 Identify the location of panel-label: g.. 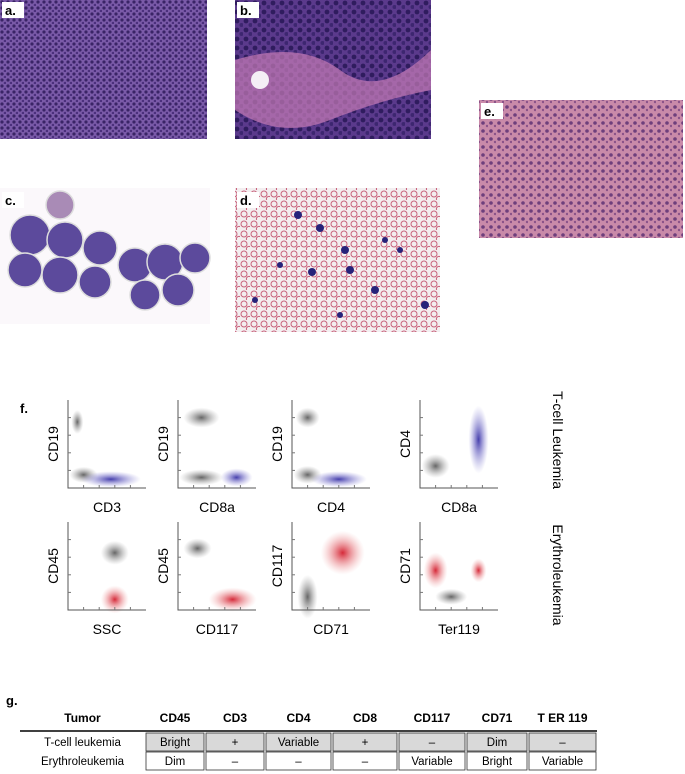
(12, 700).